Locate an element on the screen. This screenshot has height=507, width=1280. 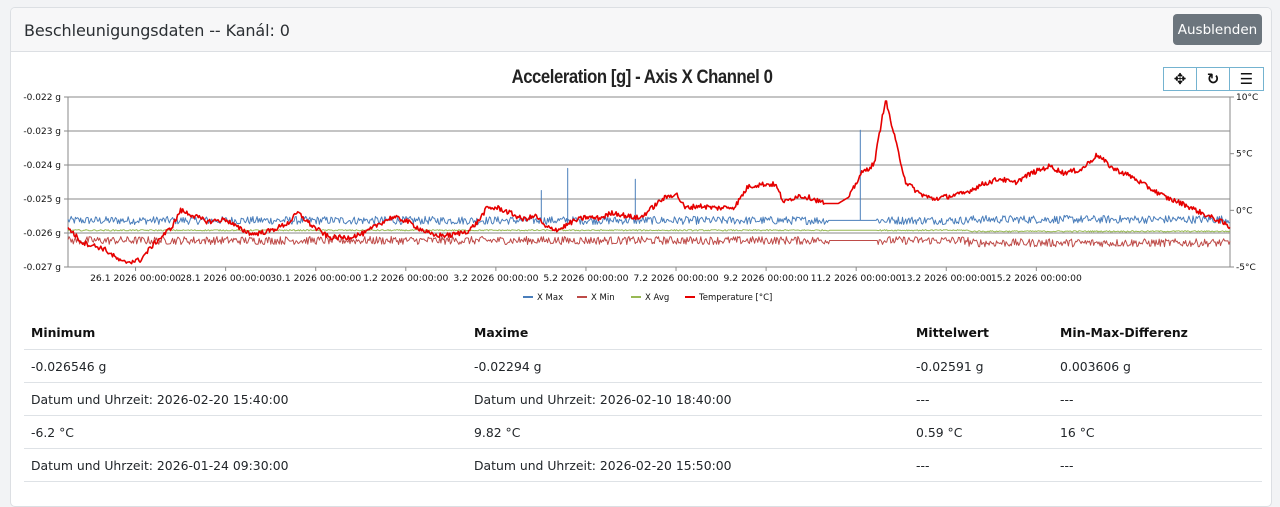
card-title: Beschleunigungsdaten -- Kanál: 0 is located at coordinates (157, 30).